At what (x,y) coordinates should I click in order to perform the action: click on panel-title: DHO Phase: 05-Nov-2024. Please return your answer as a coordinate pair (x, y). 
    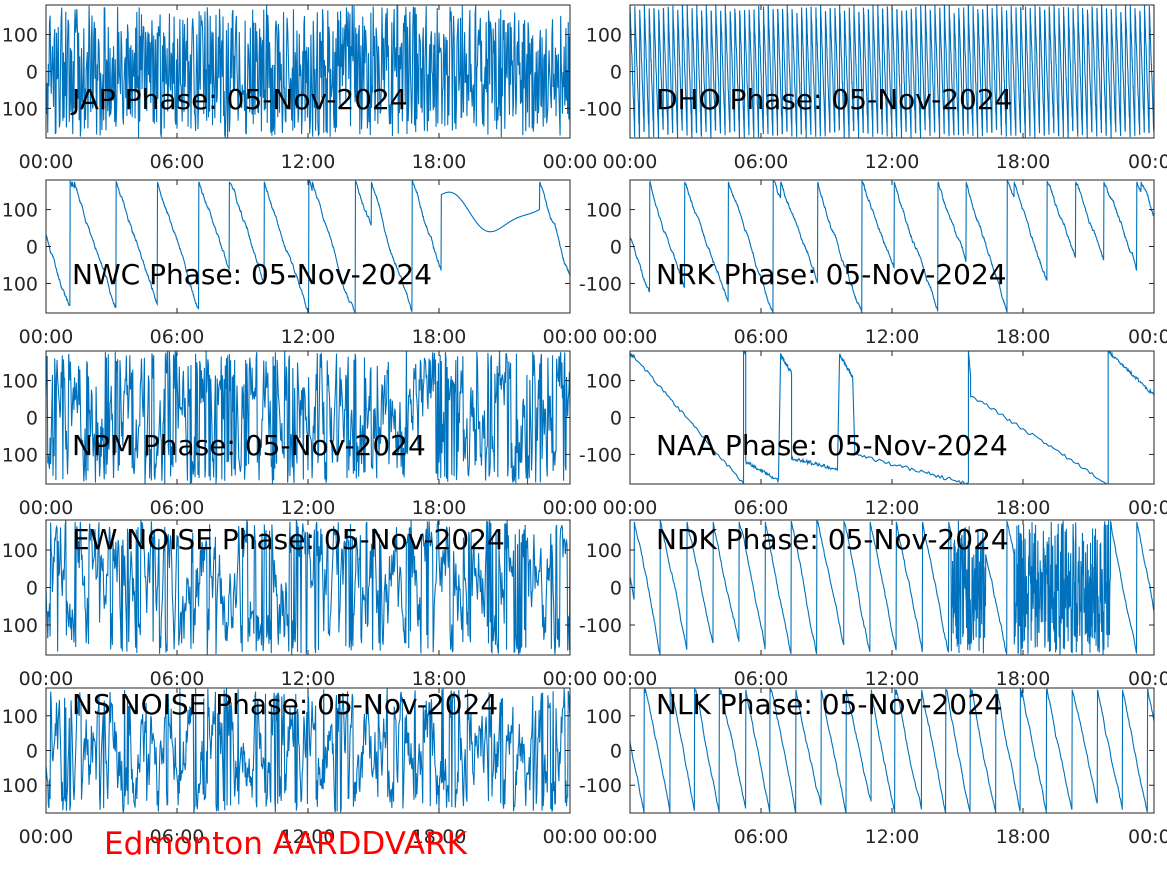
    Looking at the image, I should click on (834, 99).